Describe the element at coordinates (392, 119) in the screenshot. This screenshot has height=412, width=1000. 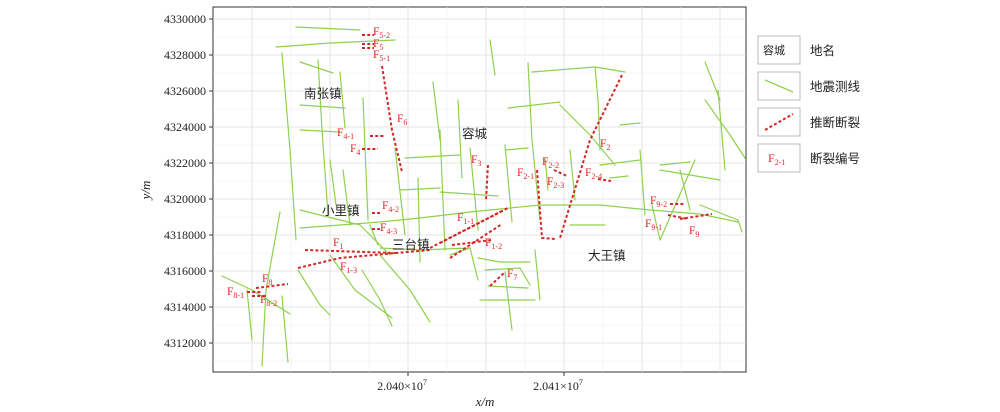
I see `fault-f6` at that location.